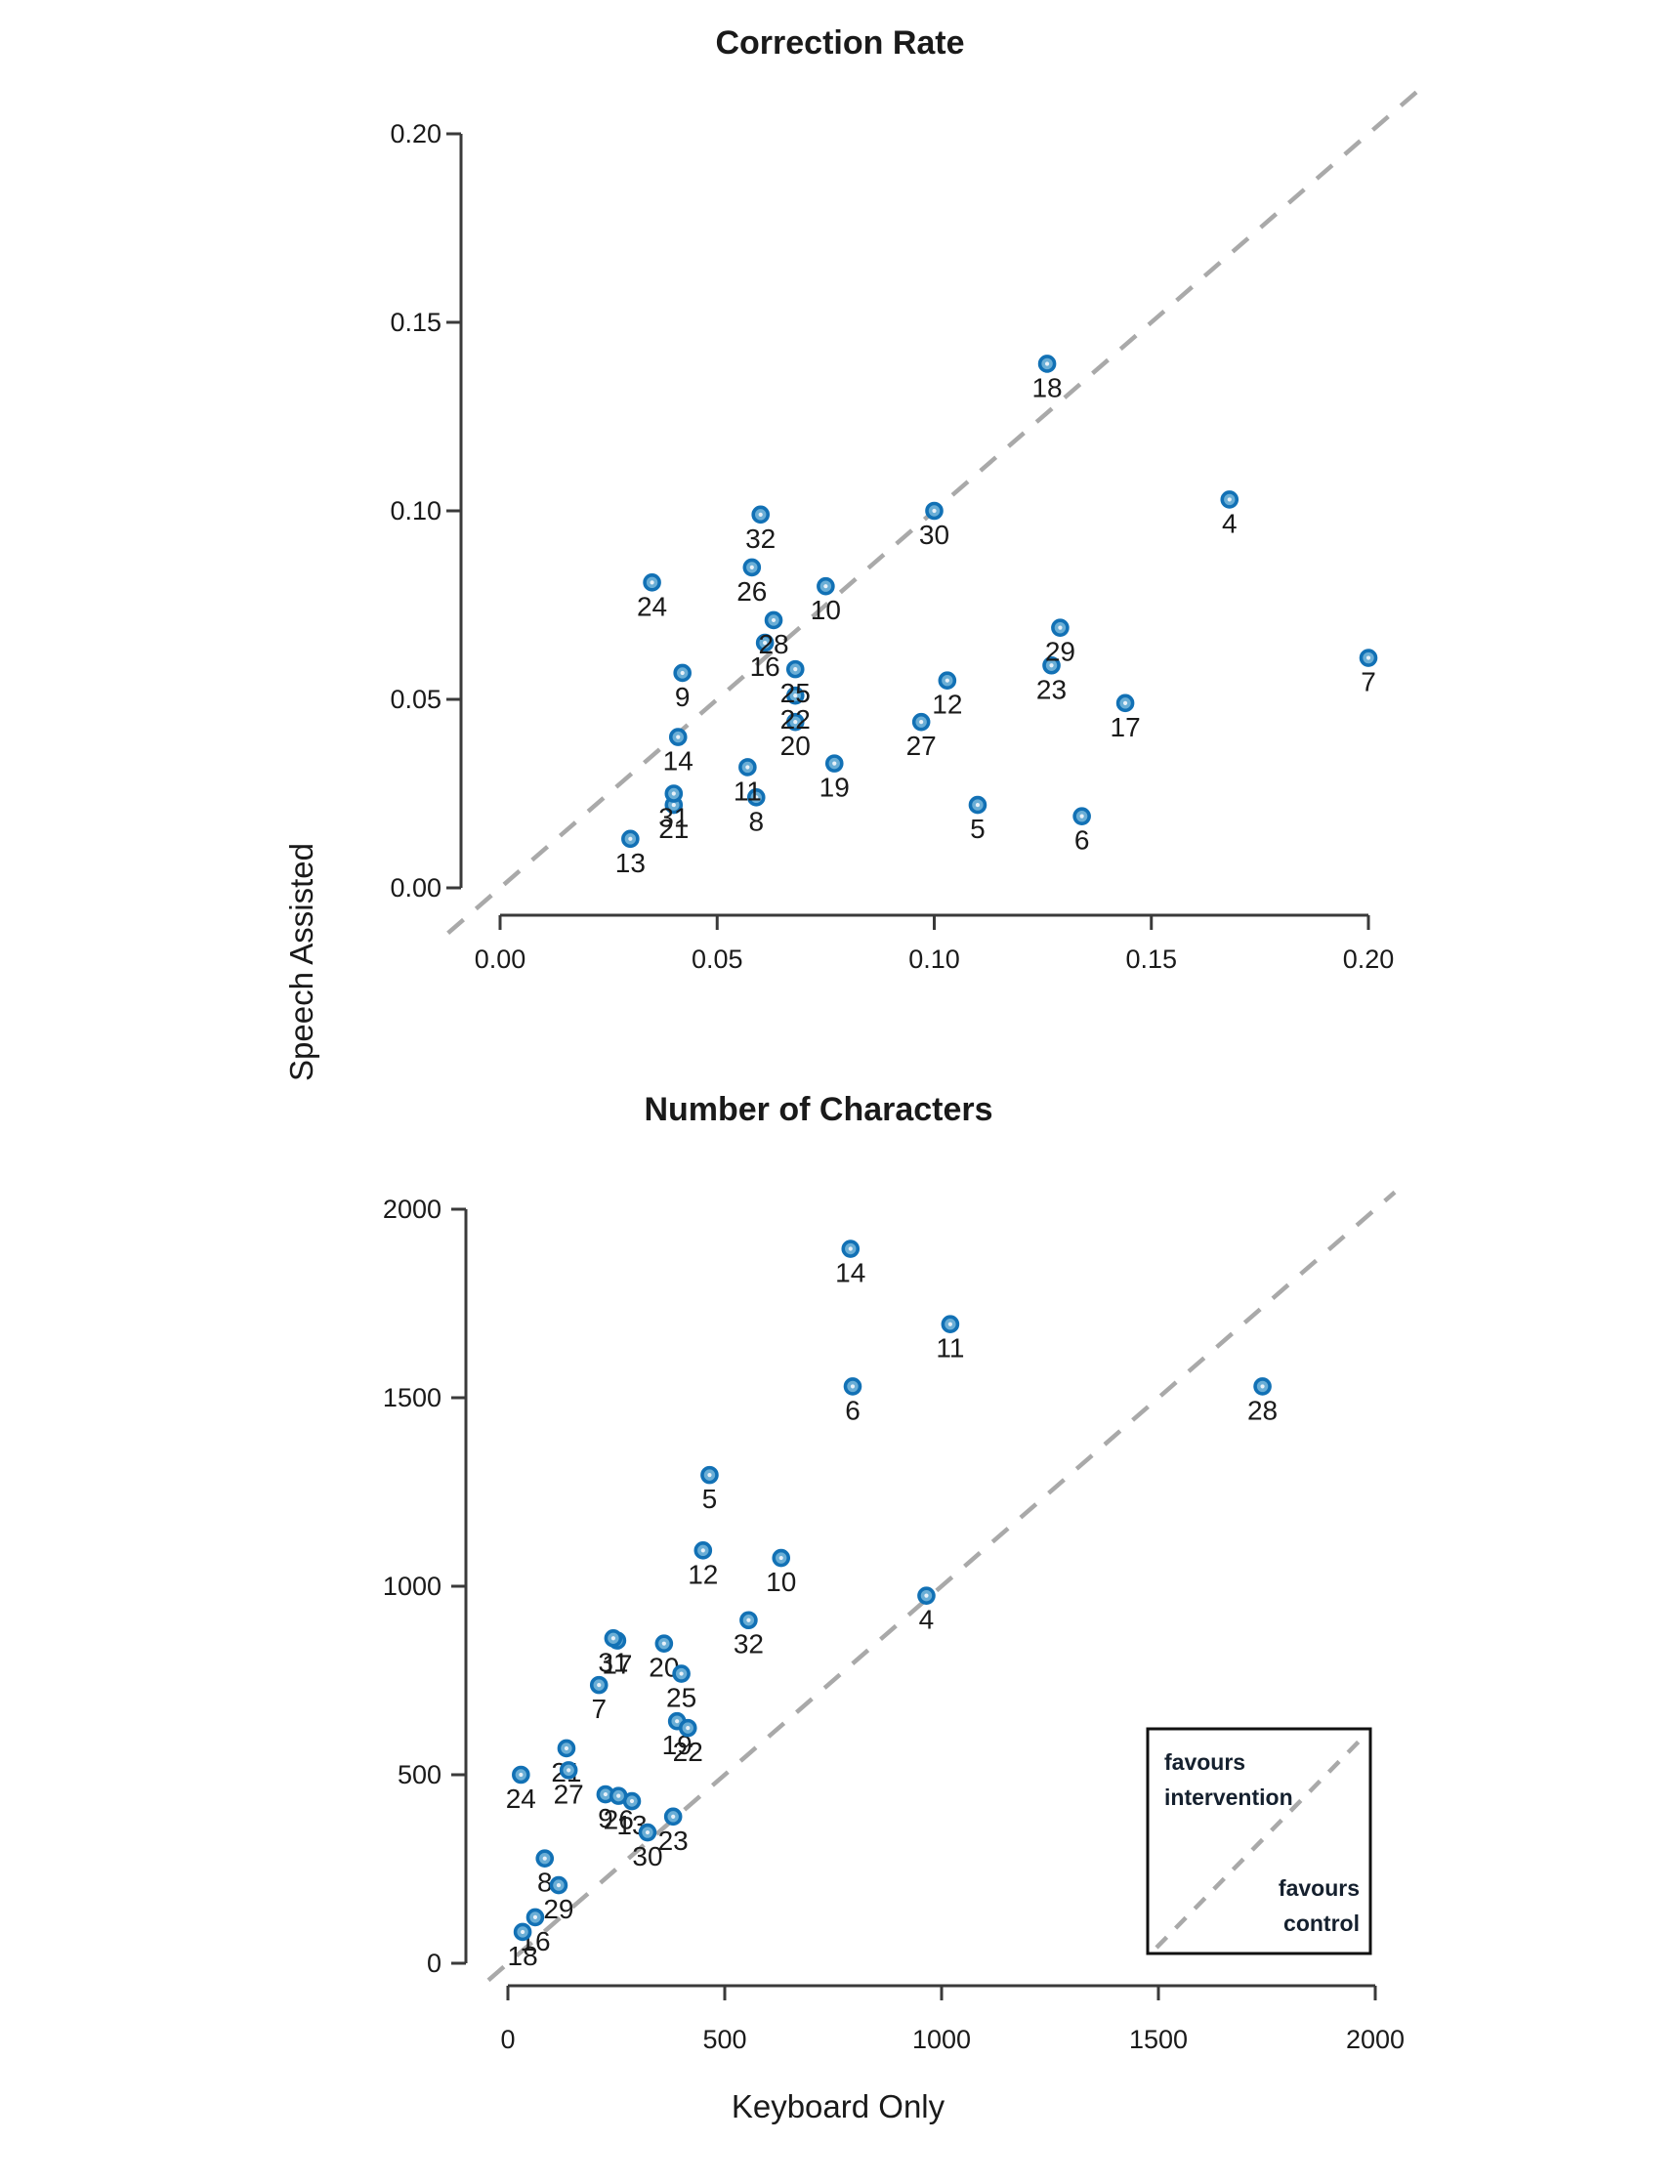 The height and width of the screenshot is (2184, 1680). I want to click on y-tick-label: 0.20, so click(415, 133).